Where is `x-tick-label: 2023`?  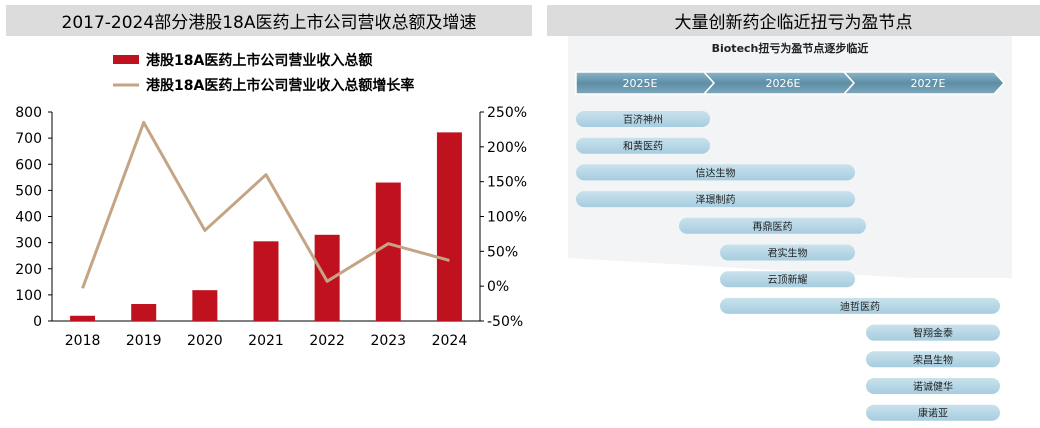 x-tick-label: 2023 is located at coordinates (388, 341).